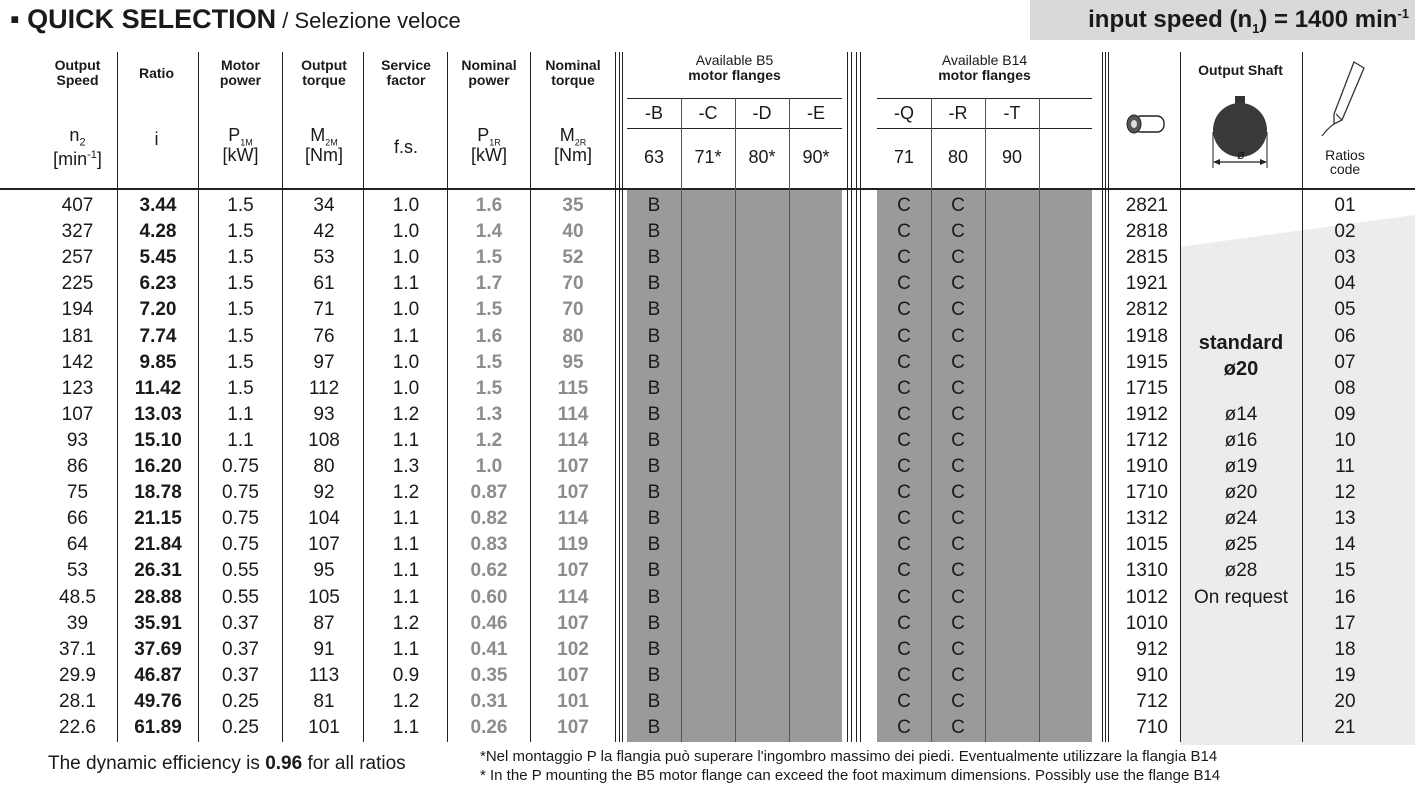 The image size is (1415, 787). Describe the element at coordinates (654, 113) in the screenshot. I see `b5-col-label: -B` at that location.